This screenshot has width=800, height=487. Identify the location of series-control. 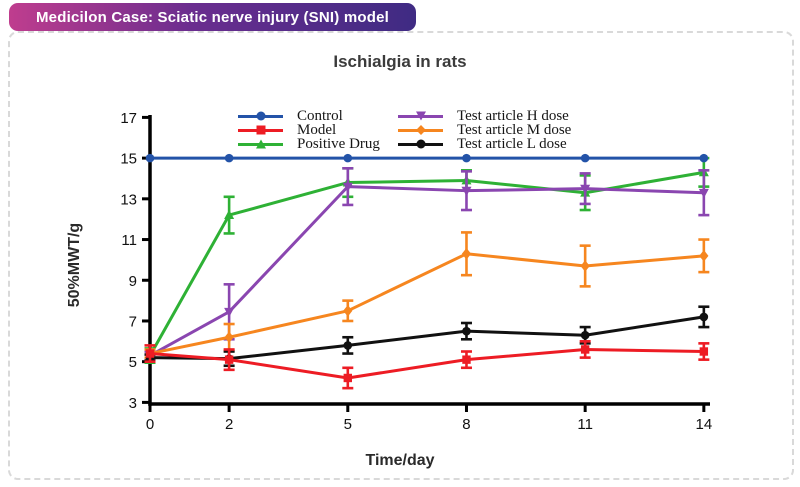
(427, 158).